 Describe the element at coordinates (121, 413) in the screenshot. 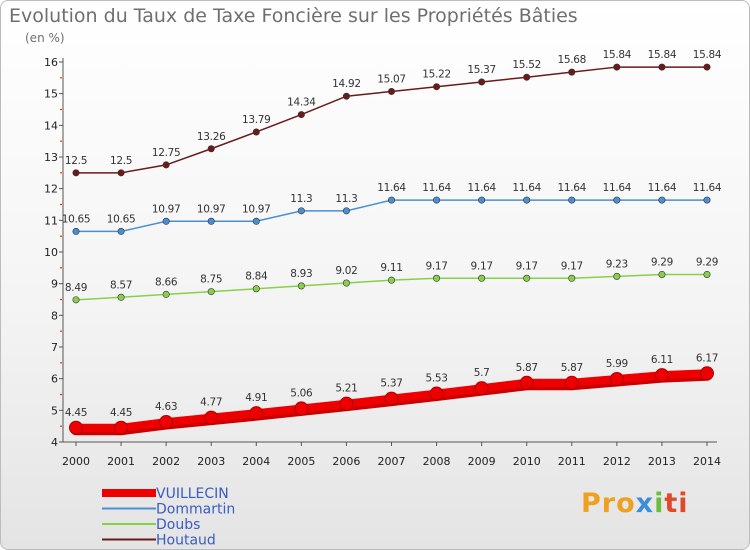

I see `data-label-vuillecin: 4.45` at that location.